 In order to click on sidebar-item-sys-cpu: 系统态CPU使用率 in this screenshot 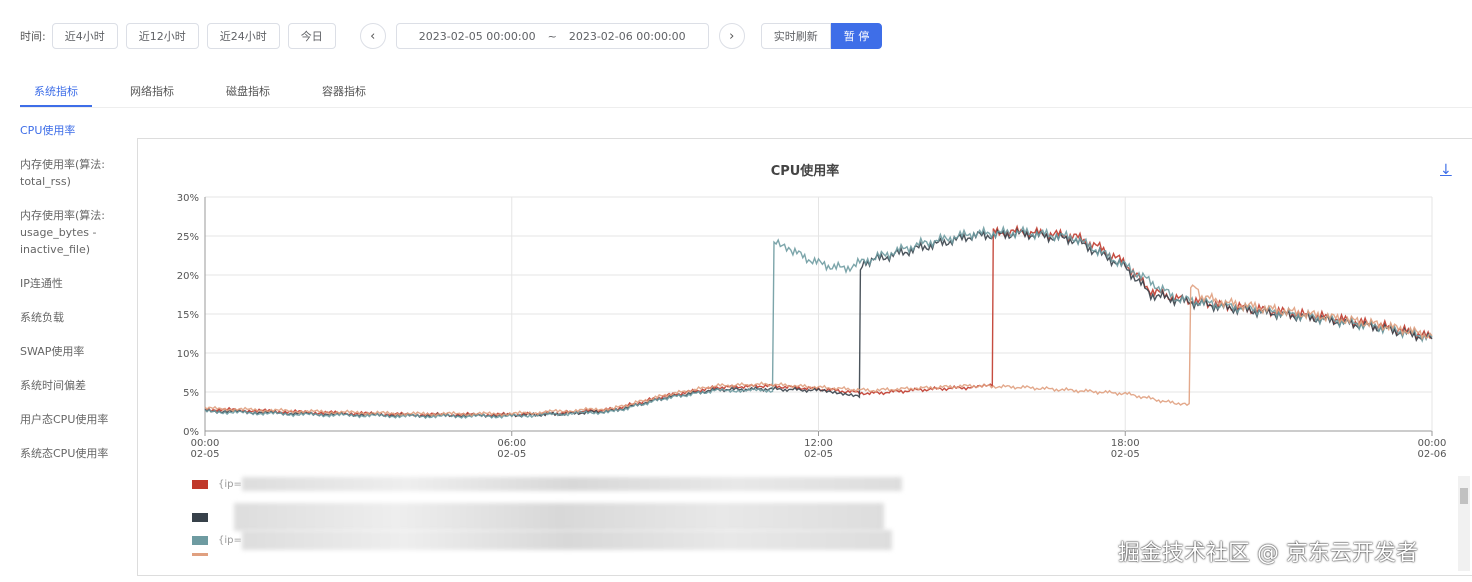, I will do `click(64, 453)`.